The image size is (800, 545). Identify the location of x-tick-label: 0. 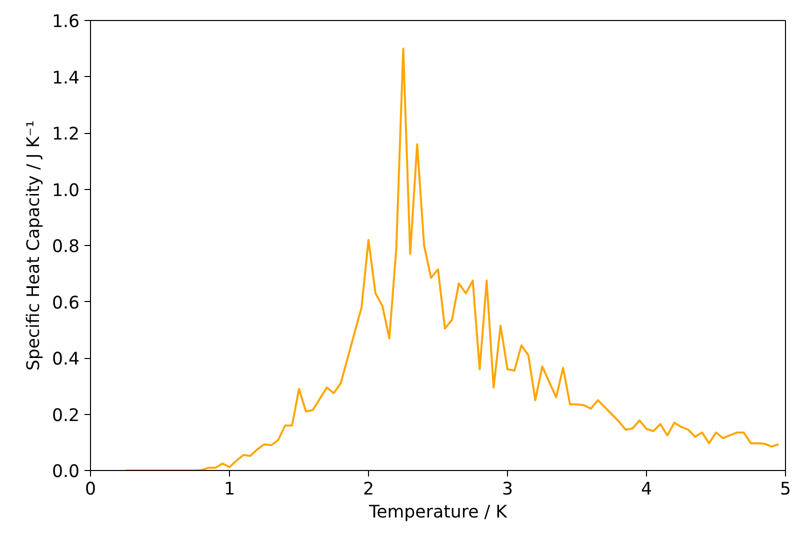
(90, 490).